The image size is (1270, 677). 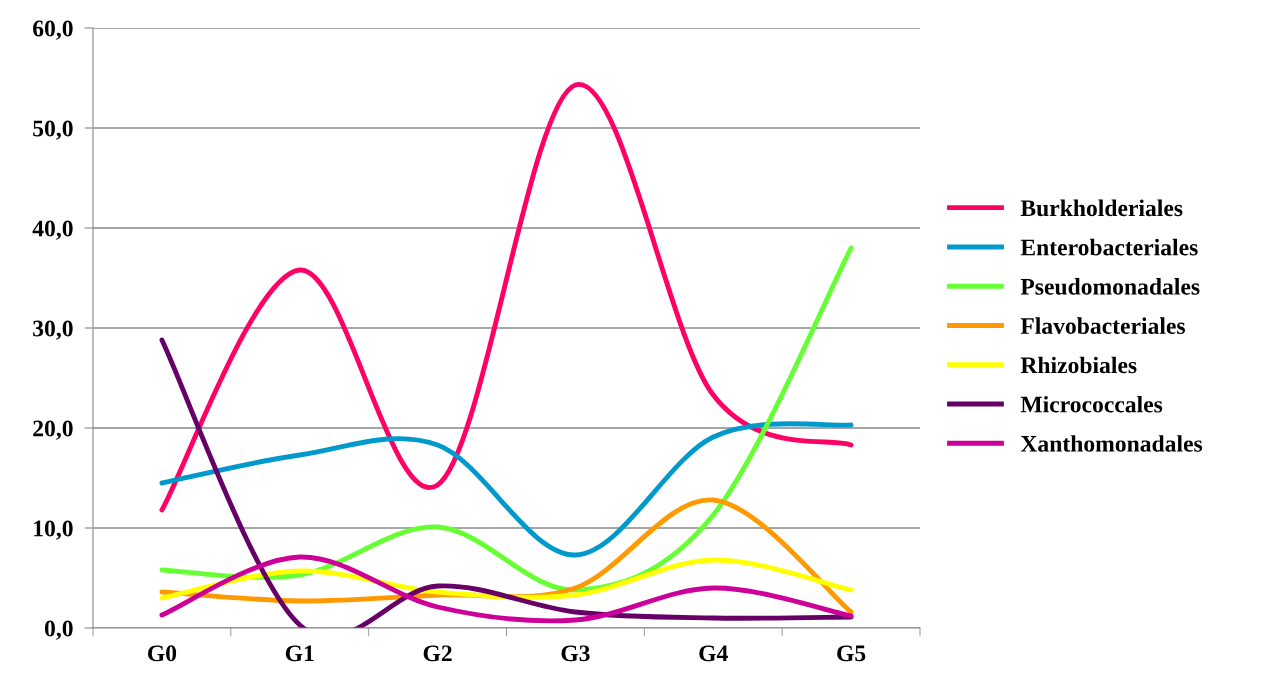 What do you see at coordinates (53, 330) in the screenshot?
I see `y-tick-label: 30,0` at bounding box center [53, 330].